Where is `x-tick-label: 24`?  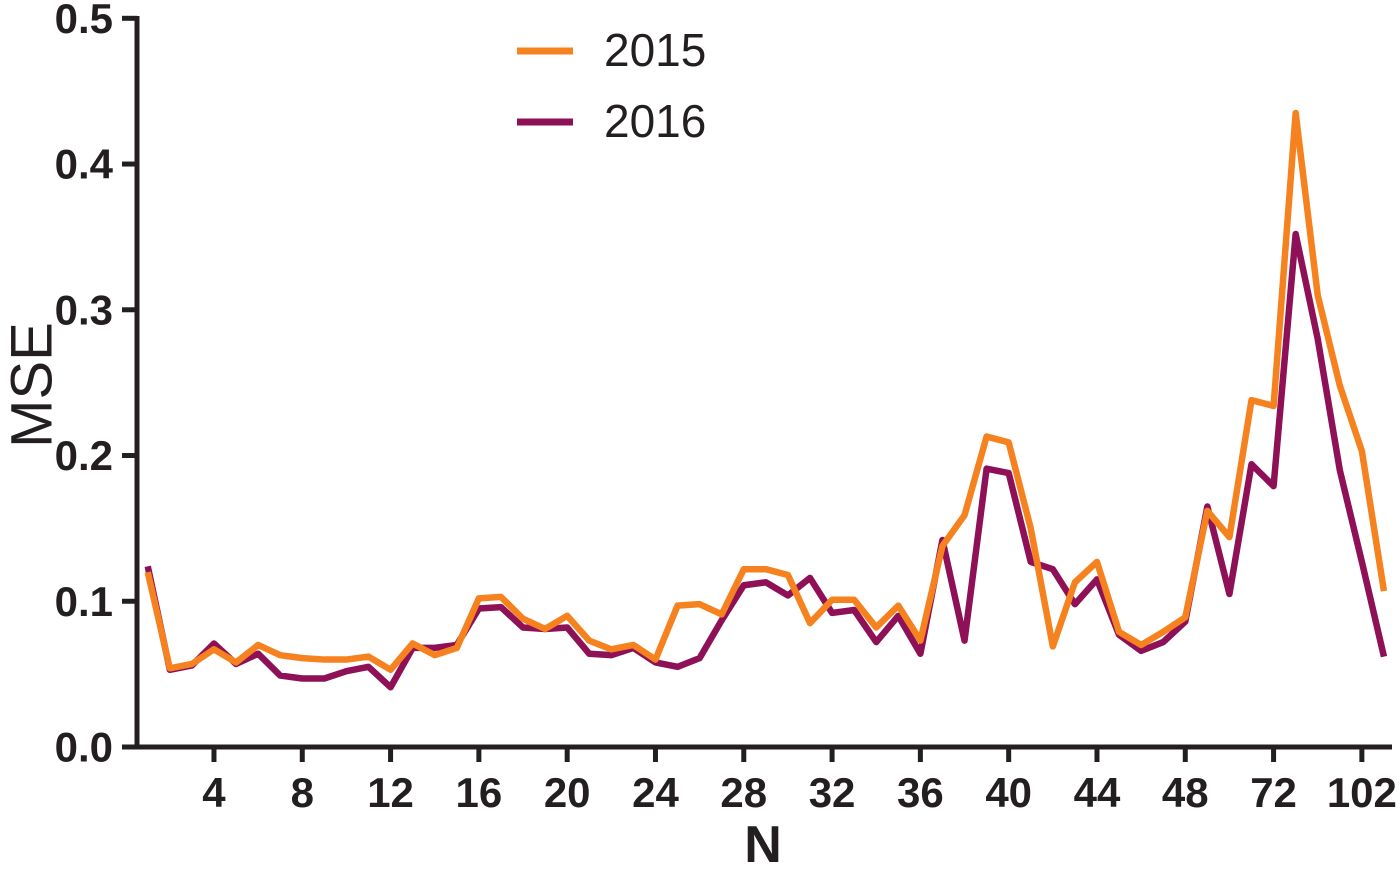
x-tick-label: 24 is located at coordinates (655, 792).